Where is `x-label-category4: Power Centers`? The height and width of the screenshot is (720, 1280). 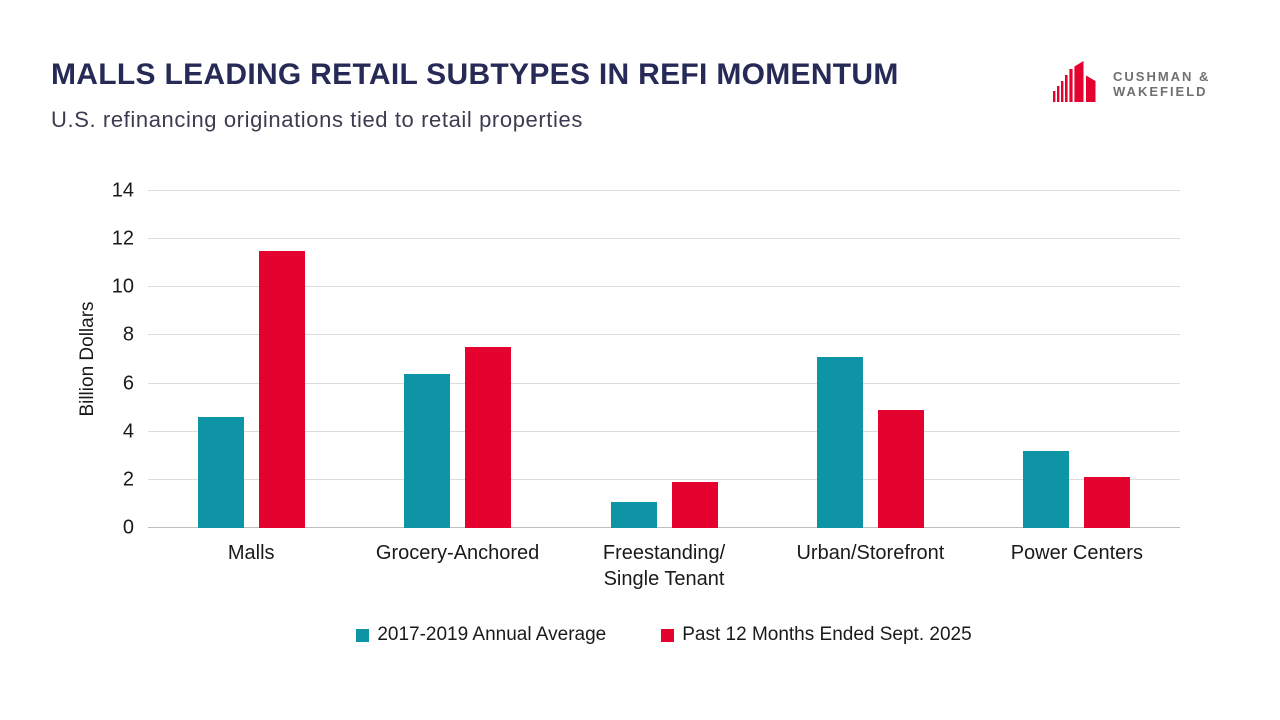
x-label-category4: Power Centers is located at coordinates (1076, 553).